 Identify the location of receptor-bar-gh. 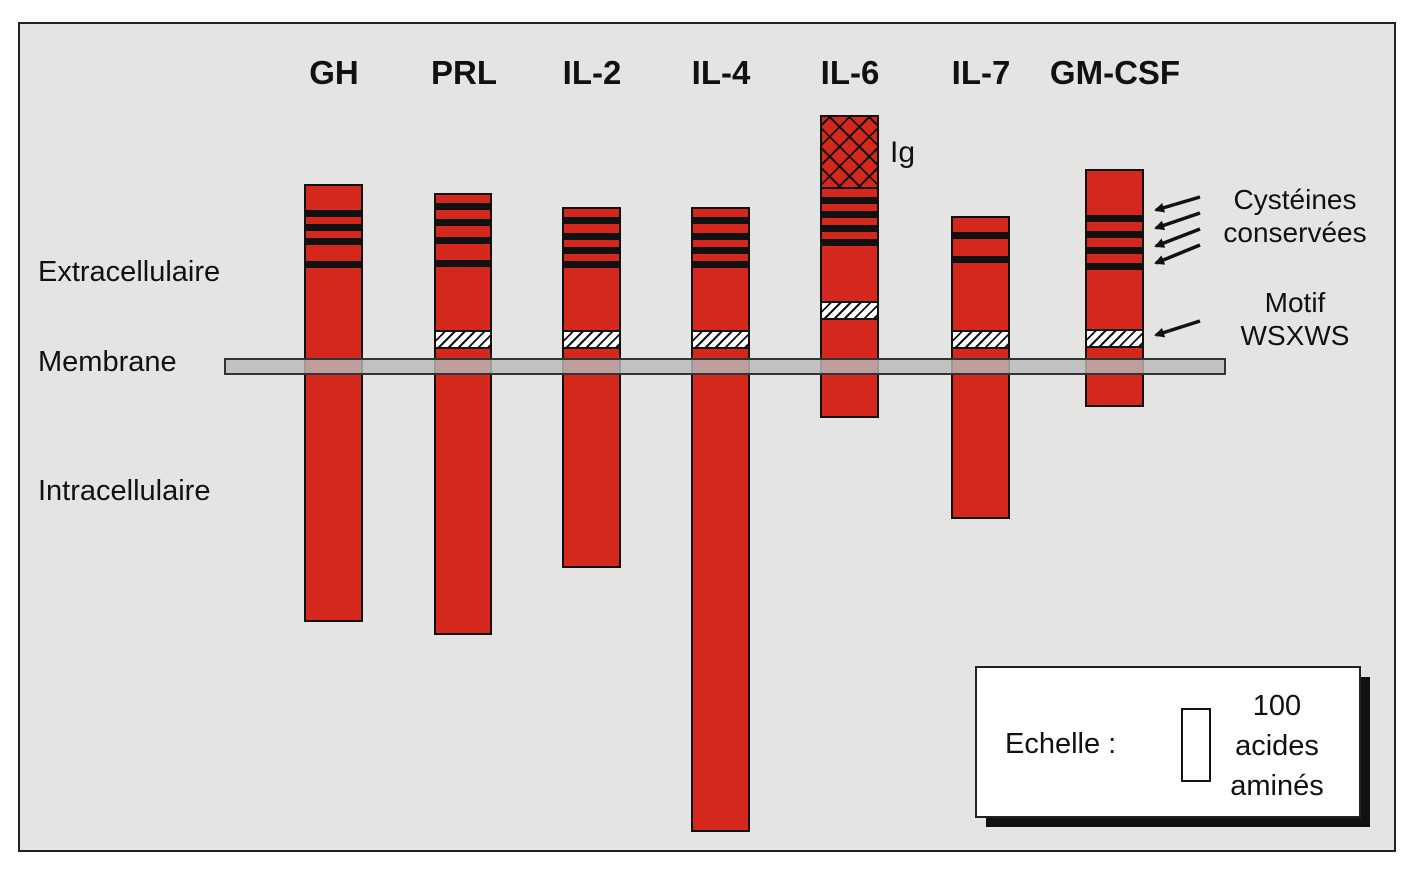
(333, 403).